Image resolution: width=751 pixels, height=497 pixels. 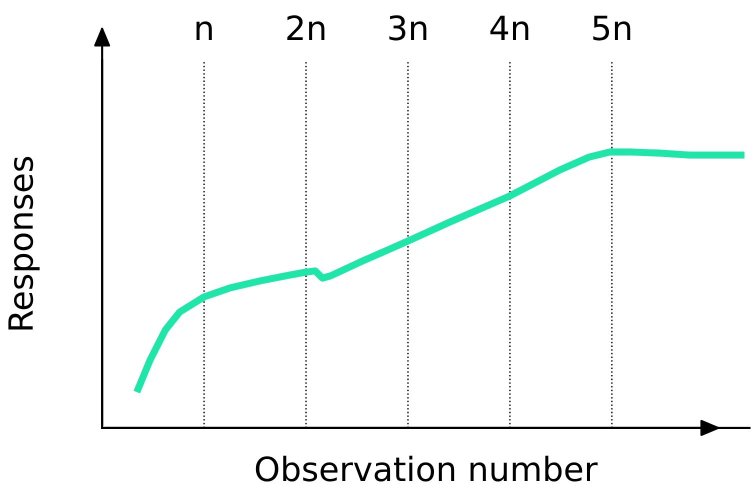 What do you see at coordinates (611, 28) in the screenshot?
I see `x-tick-label: 5n` at bounding box center [611, 28].